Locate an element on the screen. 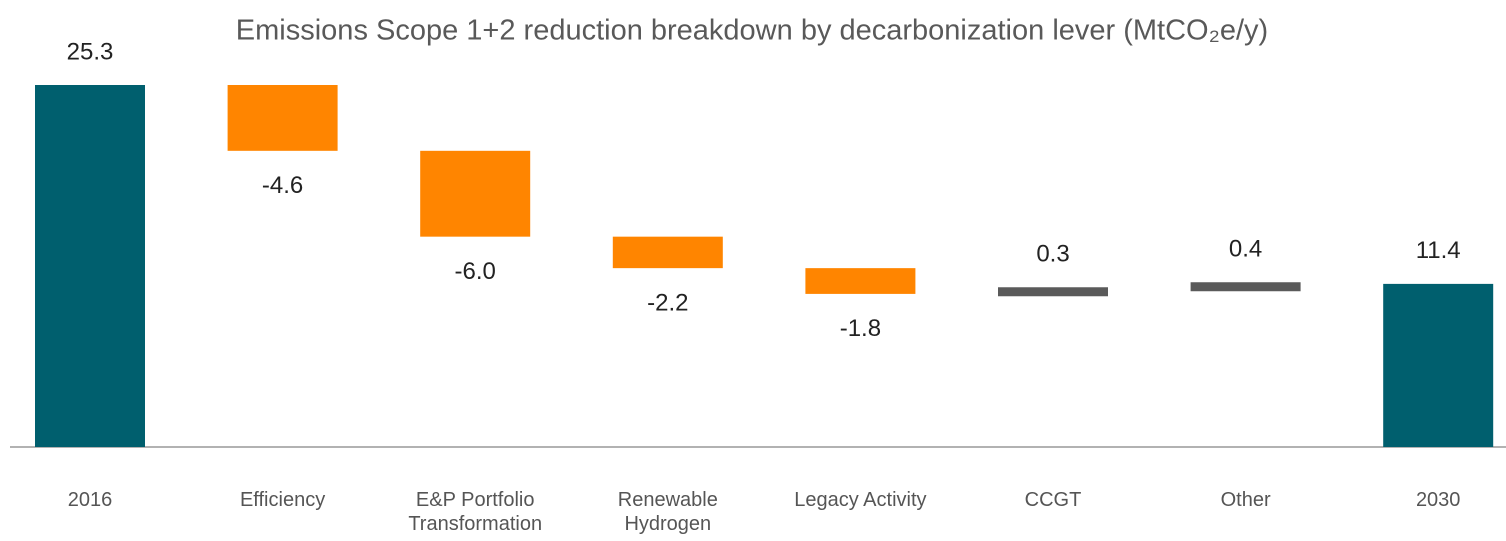  value-label: 11.4 is located at coordinates (1438, 250).